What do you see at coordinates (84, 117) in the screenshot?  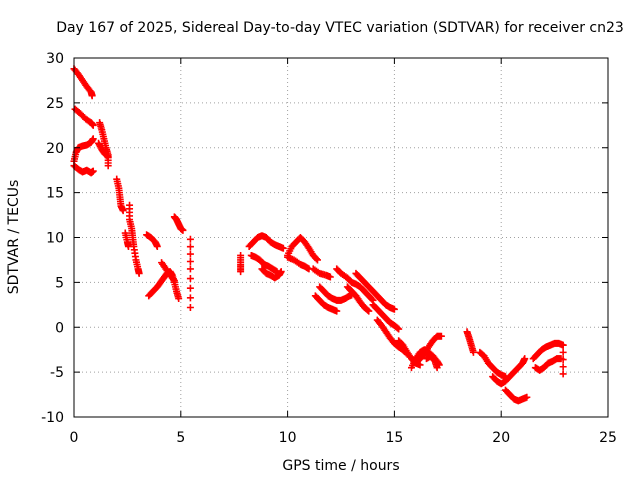 I see `series-arc-b` at bounding box center [84, 117].